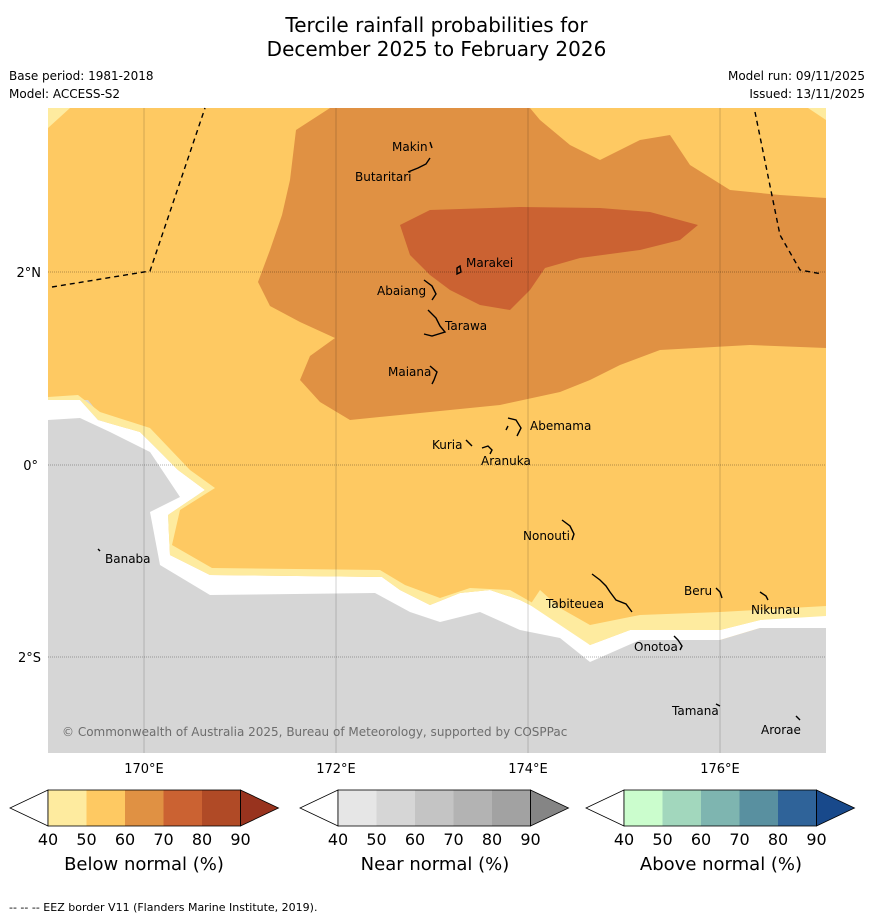  What do you see at coordinates (128, 559) in the screenshot?
I see `label-banaba: Banaba` at bounding box center [128, 559].